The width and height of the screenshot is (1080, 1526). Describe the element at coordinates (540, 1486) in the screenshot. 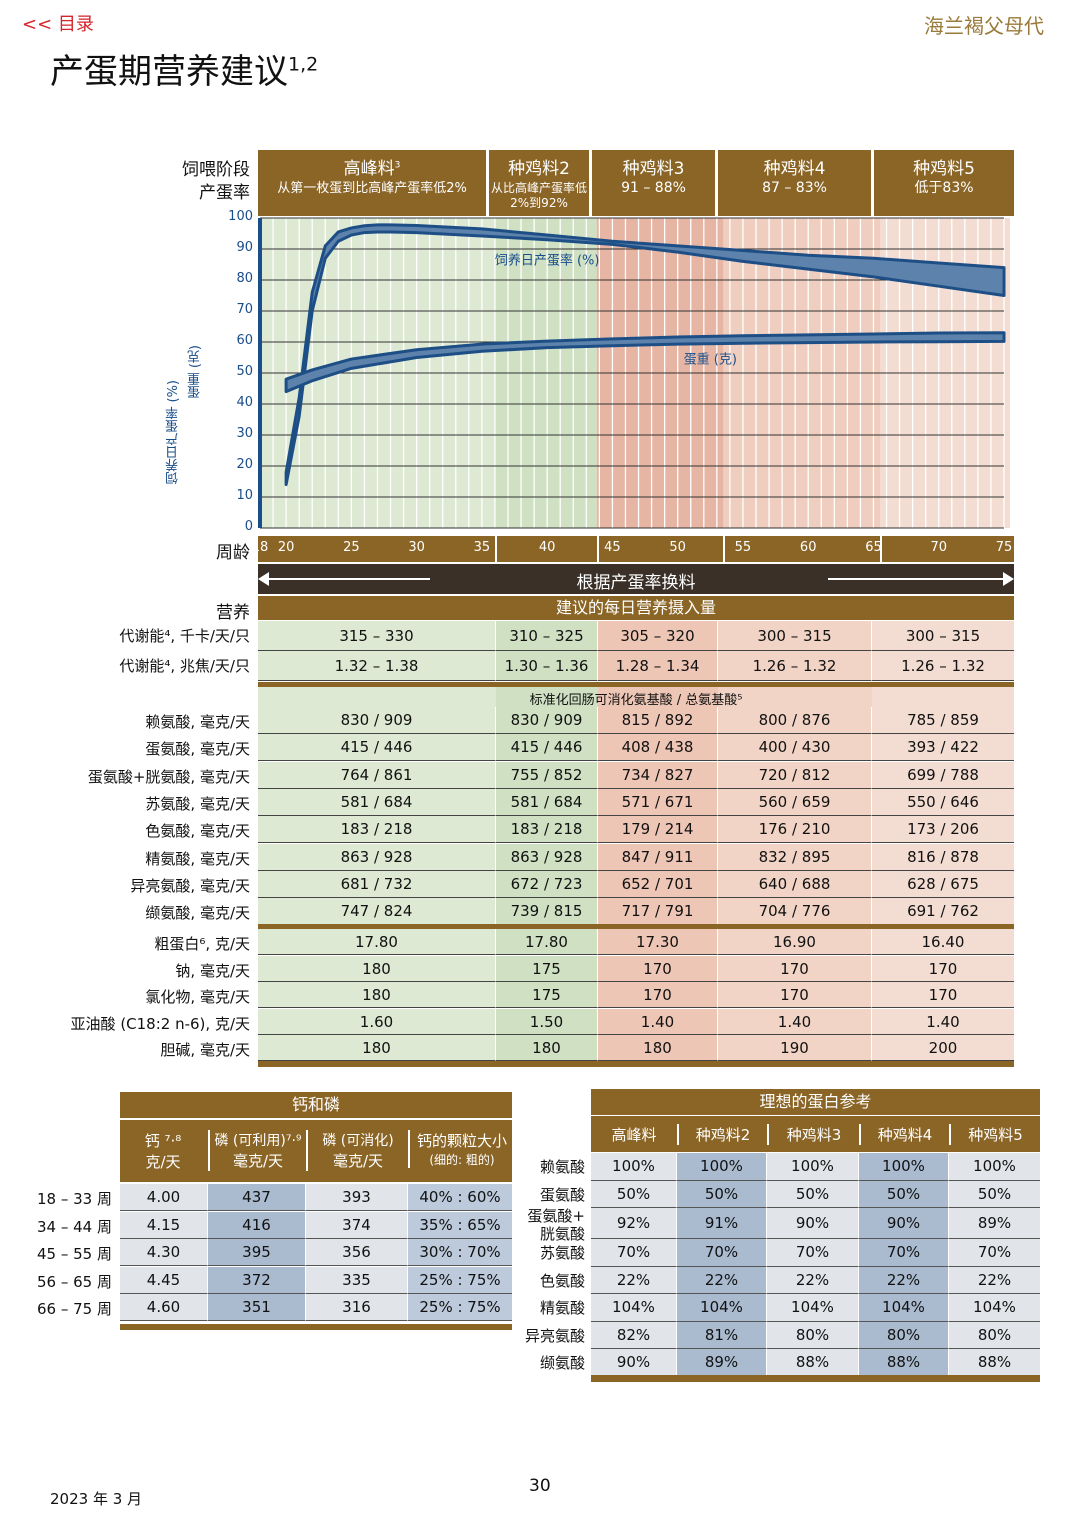

I see `page-number: 30` at that location.